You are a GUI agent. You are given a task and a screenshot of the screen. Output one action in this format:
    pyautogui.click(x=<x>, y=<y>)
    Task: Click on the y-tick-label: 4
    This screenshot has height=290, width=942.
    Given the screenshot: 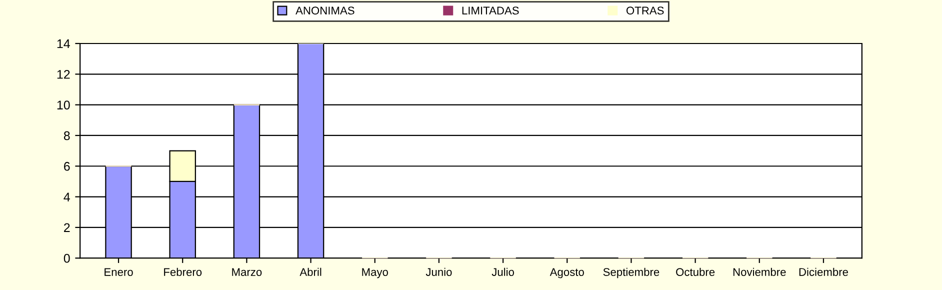 What is the action you would take?
    pyautogui.click(x=67, y=197)
    